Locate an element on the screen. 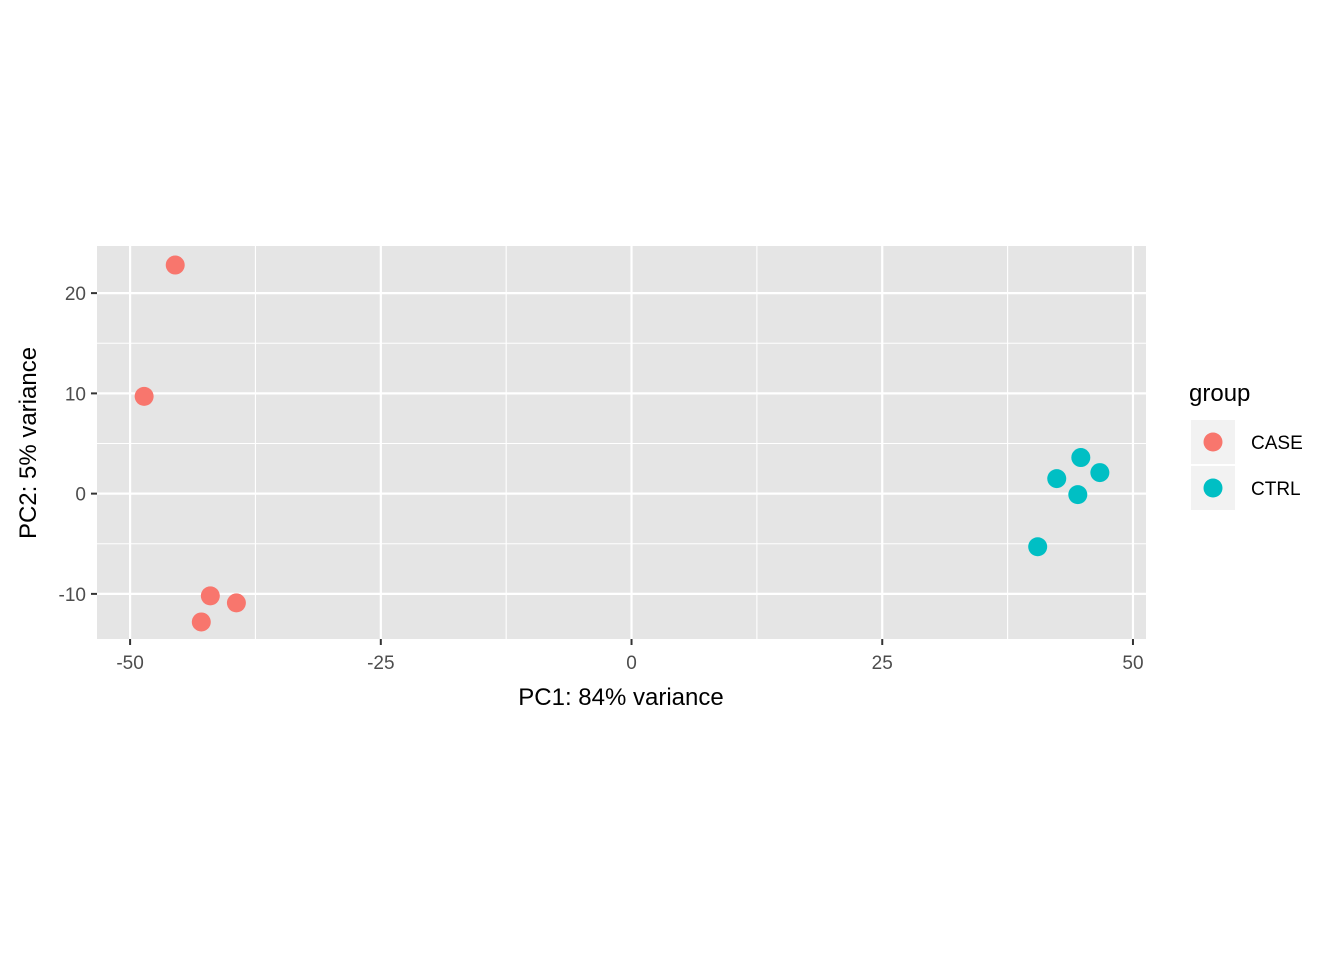 The width and height of the screenshot is (1344, 960). x-axis: -50 -25 0 25 50 is located at coordinates (630, 656).